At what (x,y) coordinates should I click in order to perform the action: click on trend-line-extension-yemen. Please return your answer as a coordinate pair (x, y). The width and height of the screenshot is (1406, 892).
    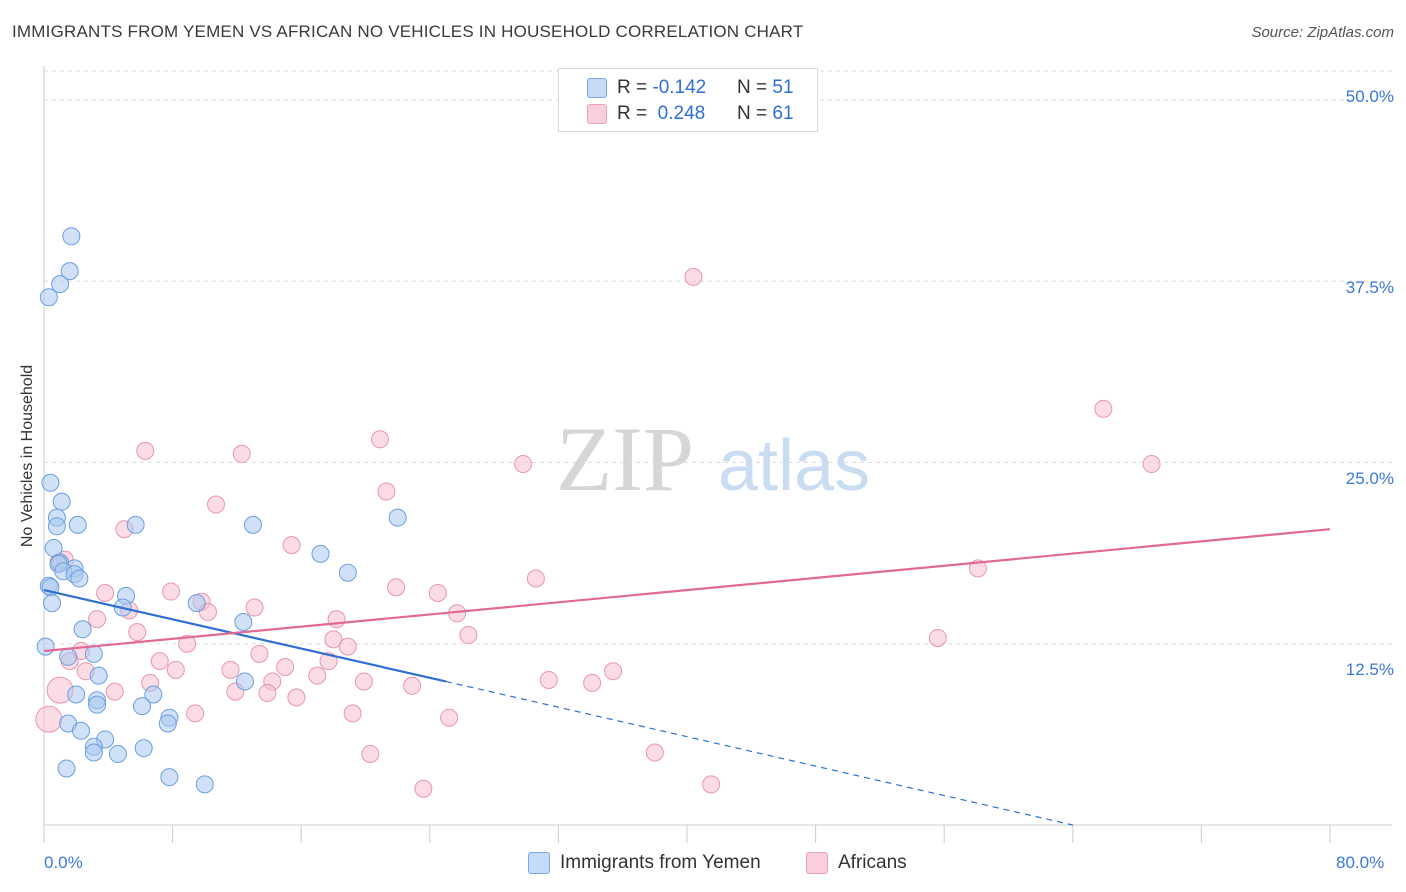
    Looking at the image, I should click on (759, 753).